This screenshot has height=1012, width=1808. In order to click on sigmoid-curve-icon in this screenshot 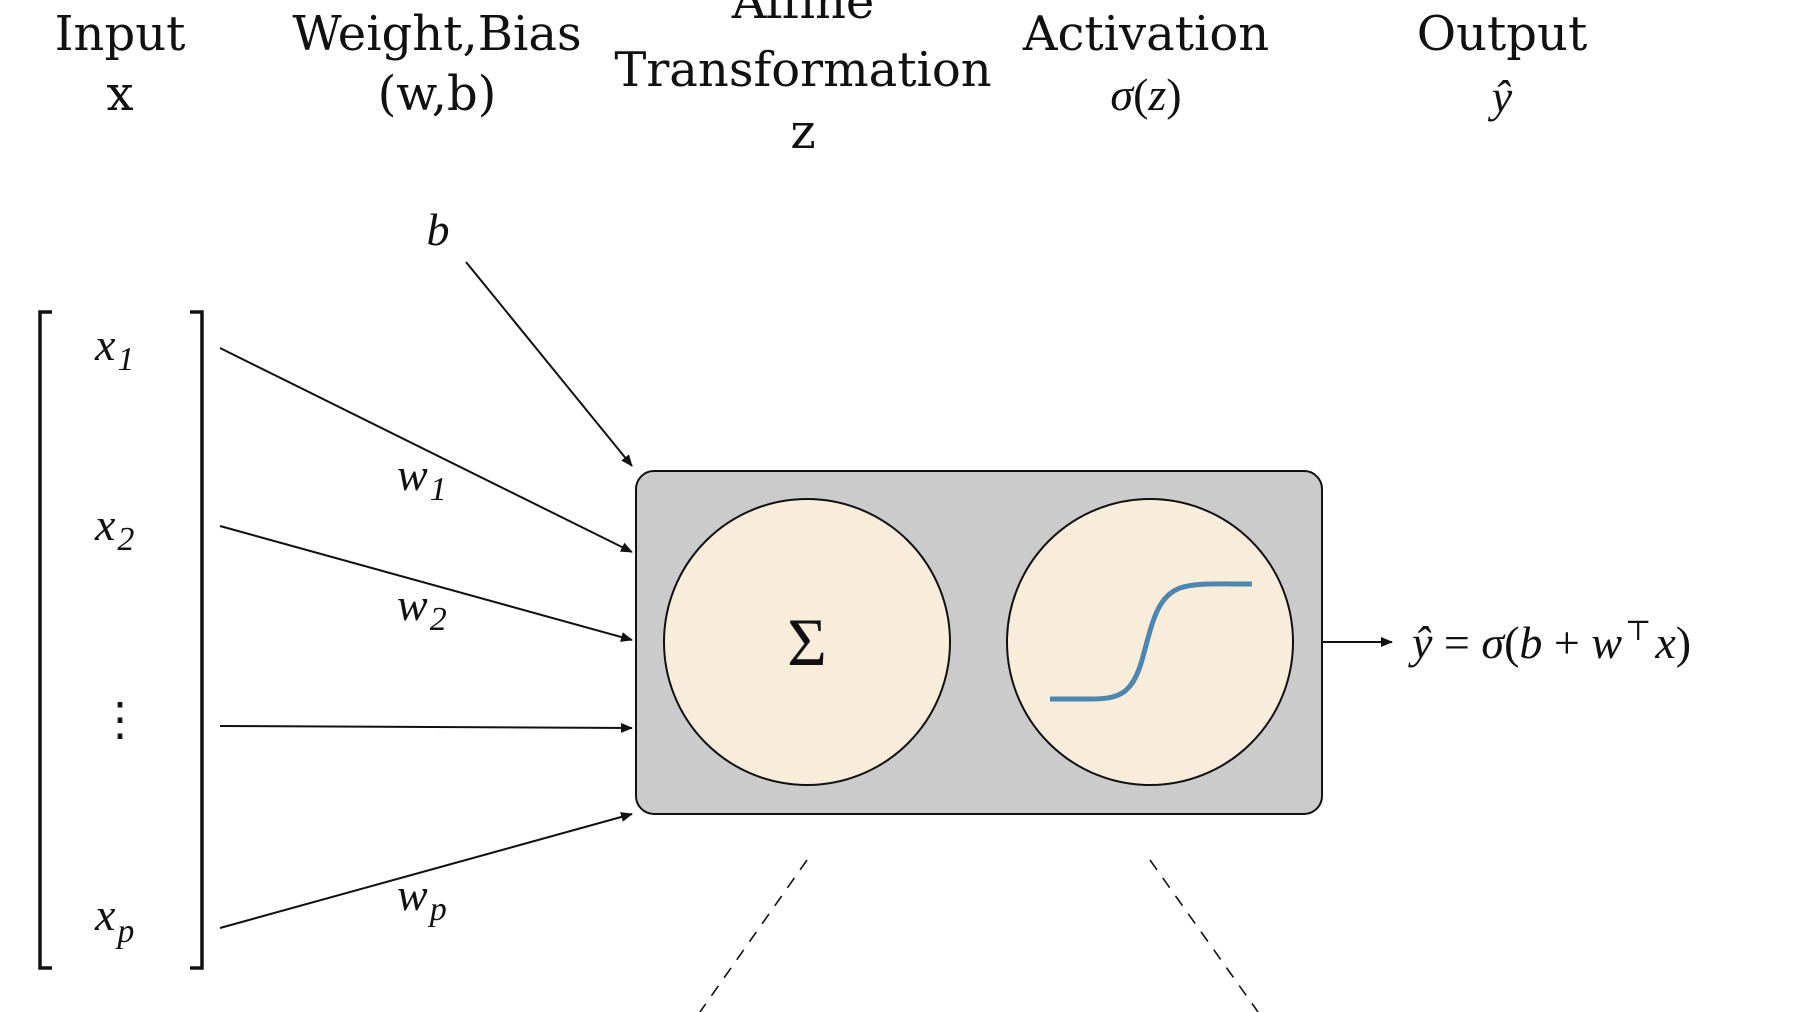, I will do `click(1151, 641)`.